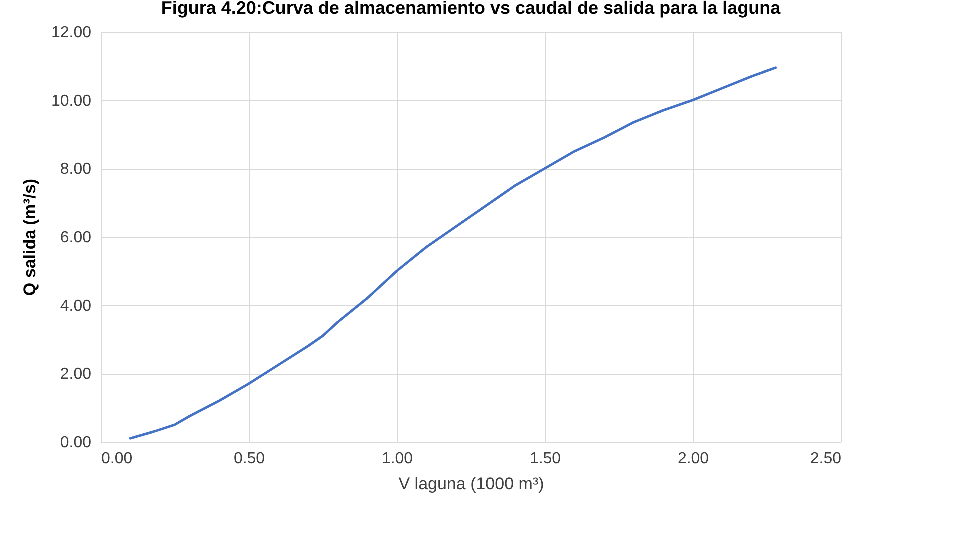 This screenshot has height=560, width=958. Describe the element at coordinates (546, 459) in the screenshot. I see `x-tick-label: 1.50` at that location.